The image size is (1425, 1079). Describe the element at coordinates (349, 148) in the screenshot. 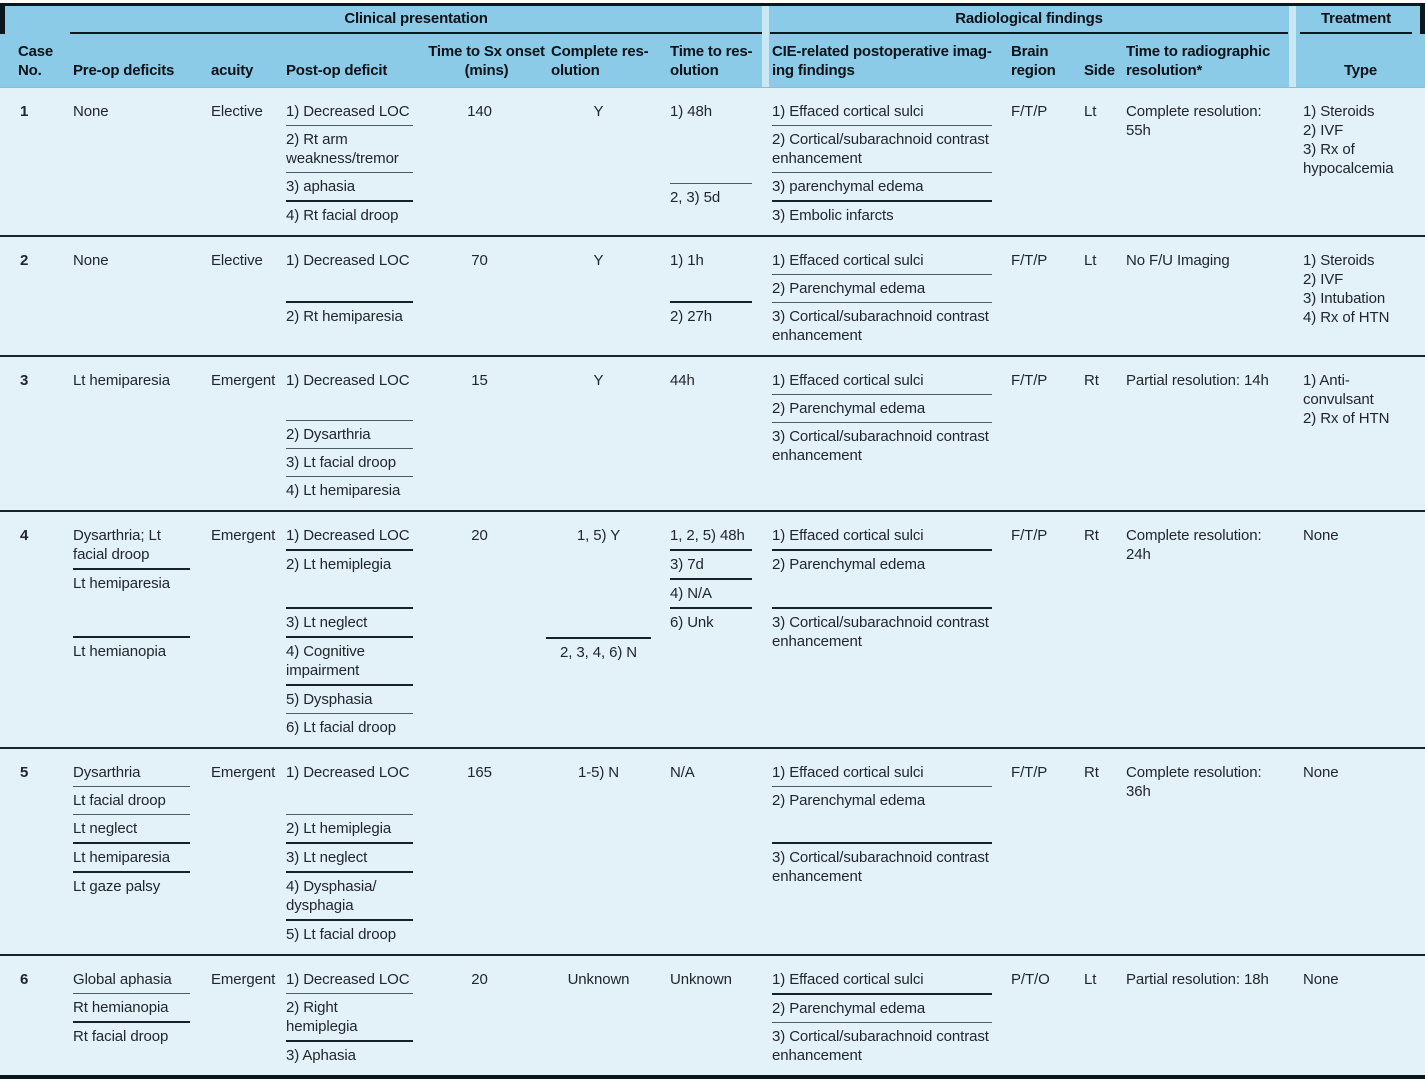

I see `cell-item: 2) Rt arm weakness/tremor` at that location.